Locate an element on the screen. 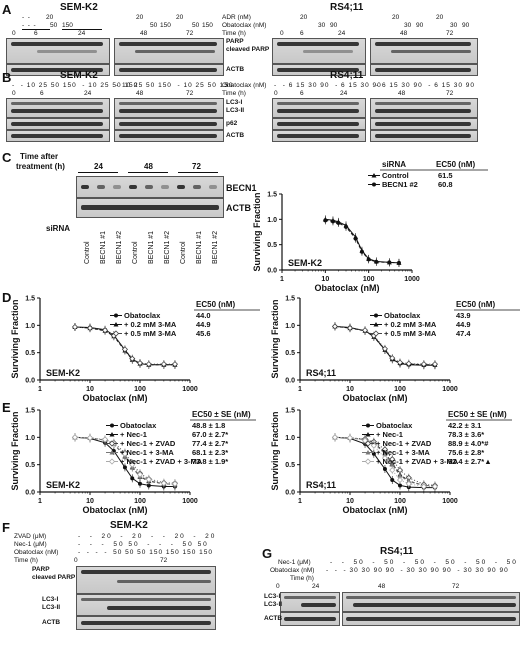  a-r2-adr2: 20 is located at coordinates (440, 17).